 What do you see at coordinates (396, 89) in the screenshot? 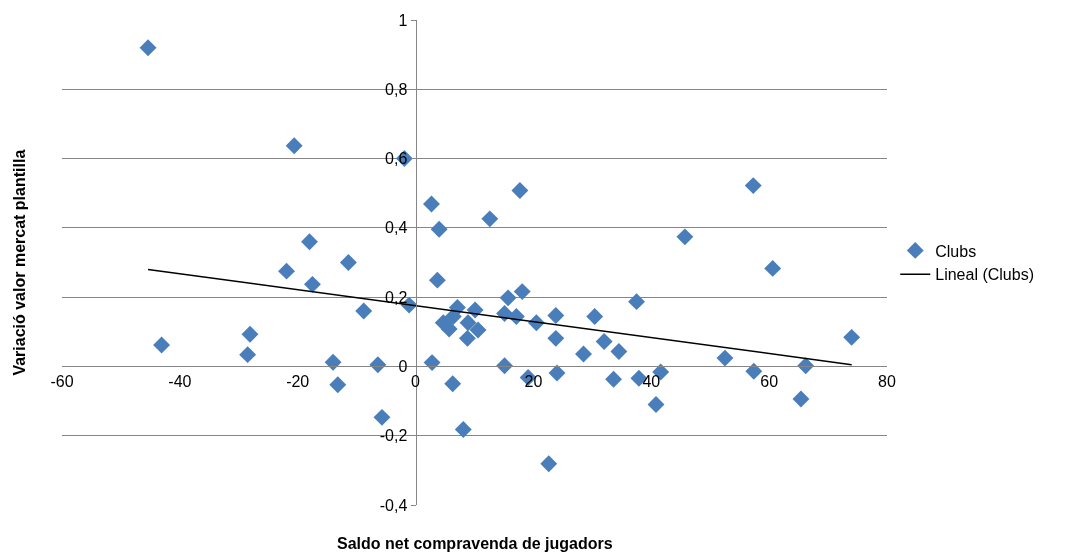
I see `y-tick-label: 0,8` at bounding box center [396, 89].